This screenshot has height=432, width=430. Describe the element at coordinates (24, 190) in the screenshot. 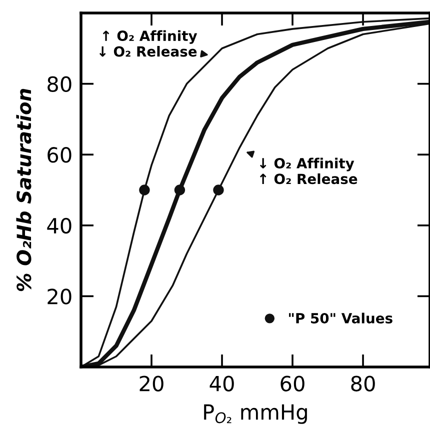

I see `y-axis-title: % O₂Hb Saturation` at that location.